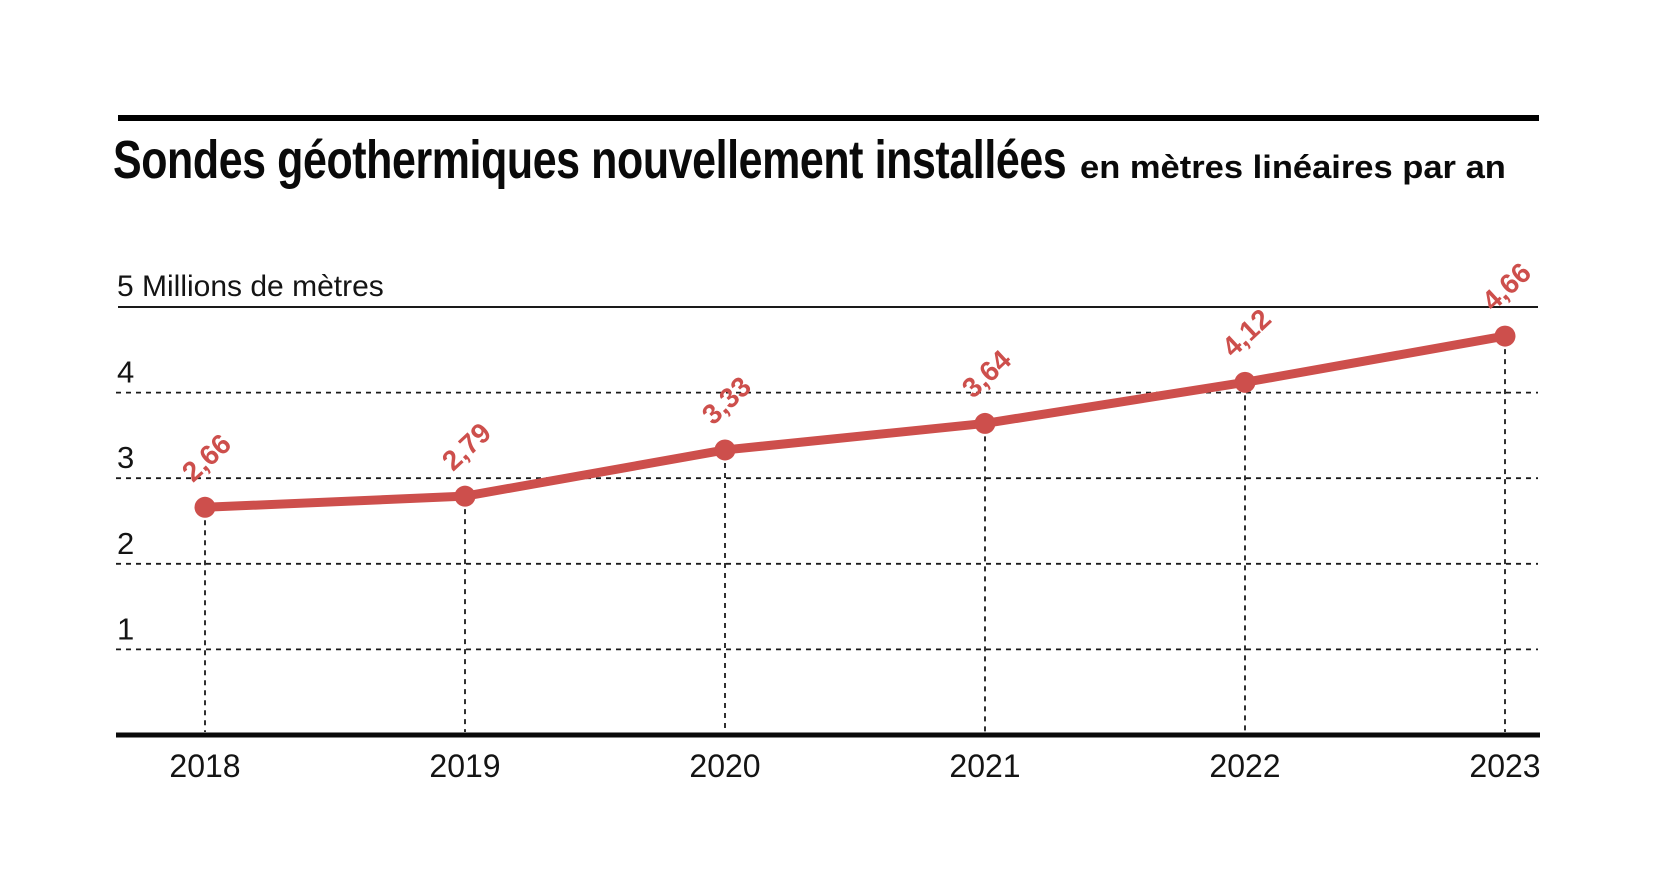 The image size is (1658, 893). What do you see at coordinates (984, 766) in the screenshot?
I see `x-tick-label: 2021` at bounding box center [984, 766].